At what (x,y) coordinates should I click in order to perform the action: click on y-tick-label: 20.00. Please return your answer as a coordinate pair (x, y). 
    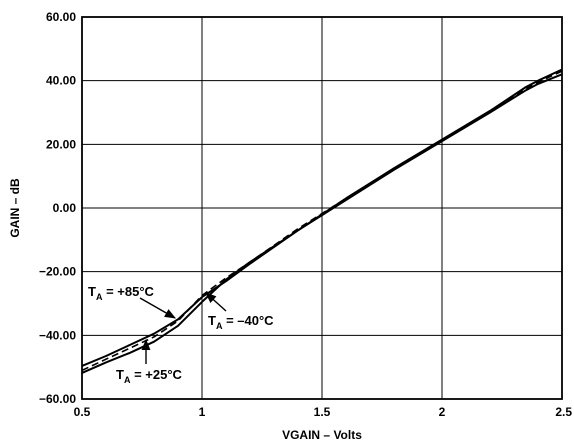
    Looking at the image, I should click on (61, 144).